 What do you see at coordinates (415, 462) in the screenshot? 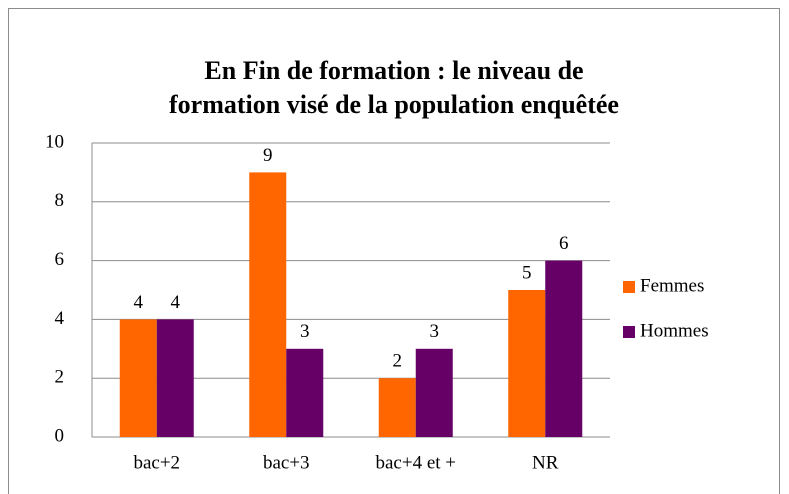
I see `x-tick-label: bac+4 et +` at bounding box center [415, 462].